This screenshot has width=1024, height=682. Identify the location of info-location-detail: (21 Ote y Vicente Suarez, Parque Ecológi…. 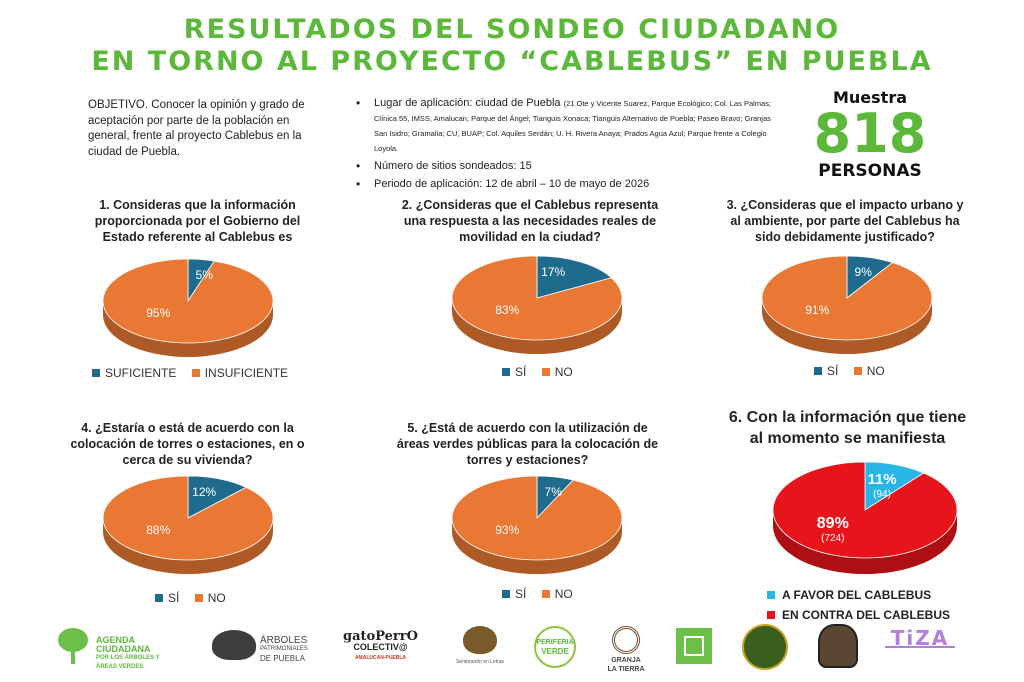
(573, 126).